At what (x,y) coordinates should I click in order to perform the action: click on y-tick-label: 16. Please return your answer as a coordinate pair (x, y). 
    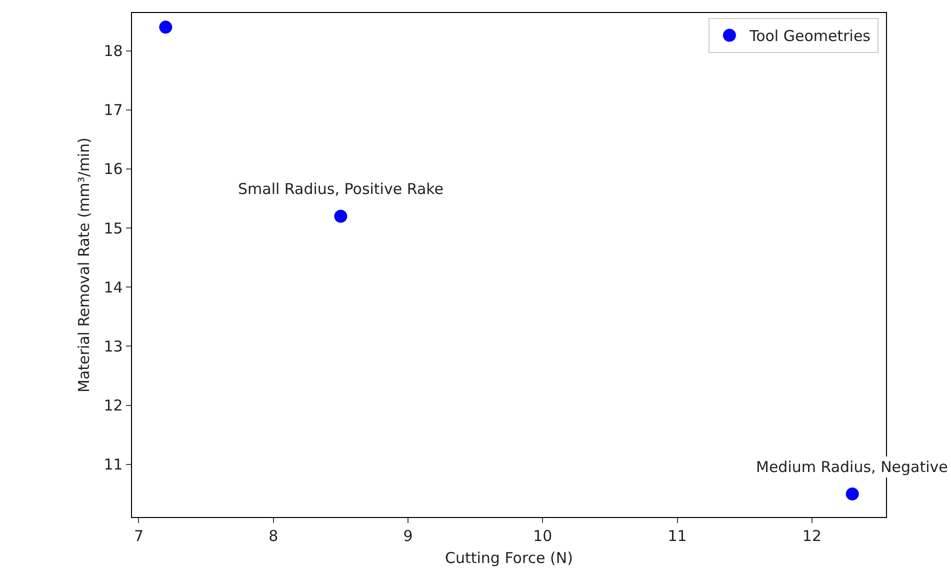
    Looking at the image, I should click on (113, 169).